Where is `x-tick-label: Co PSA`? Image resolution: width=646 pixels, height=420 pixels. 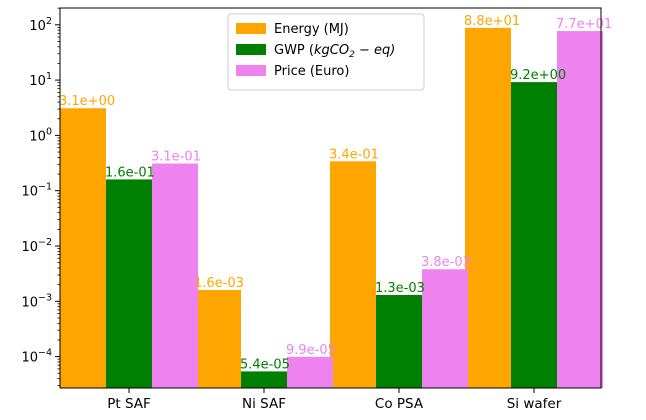
x-tick-label: Co PSA is located at coordinates (399, 404).